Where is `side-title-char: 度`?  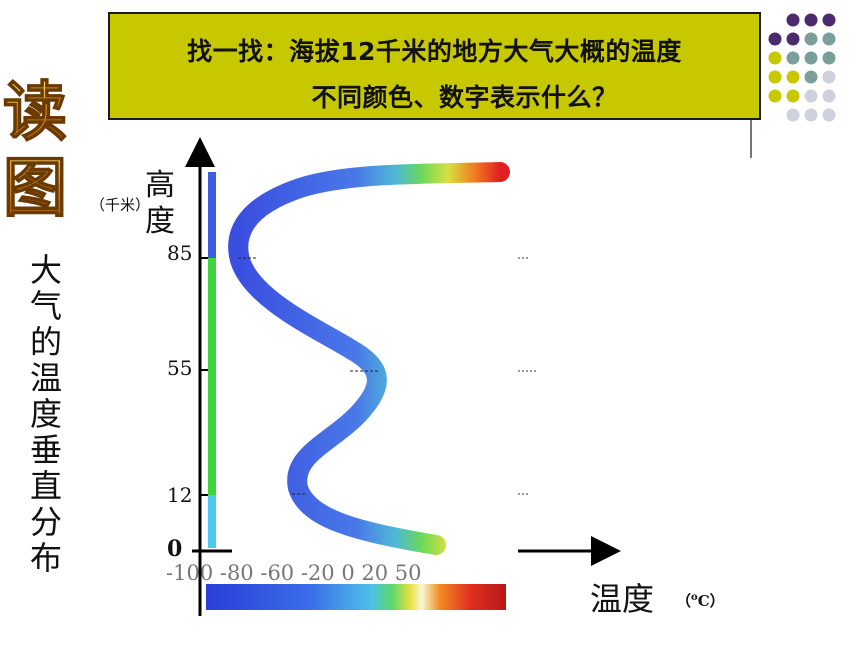 side-title-char: 度 is located at coordinates (45, 414).